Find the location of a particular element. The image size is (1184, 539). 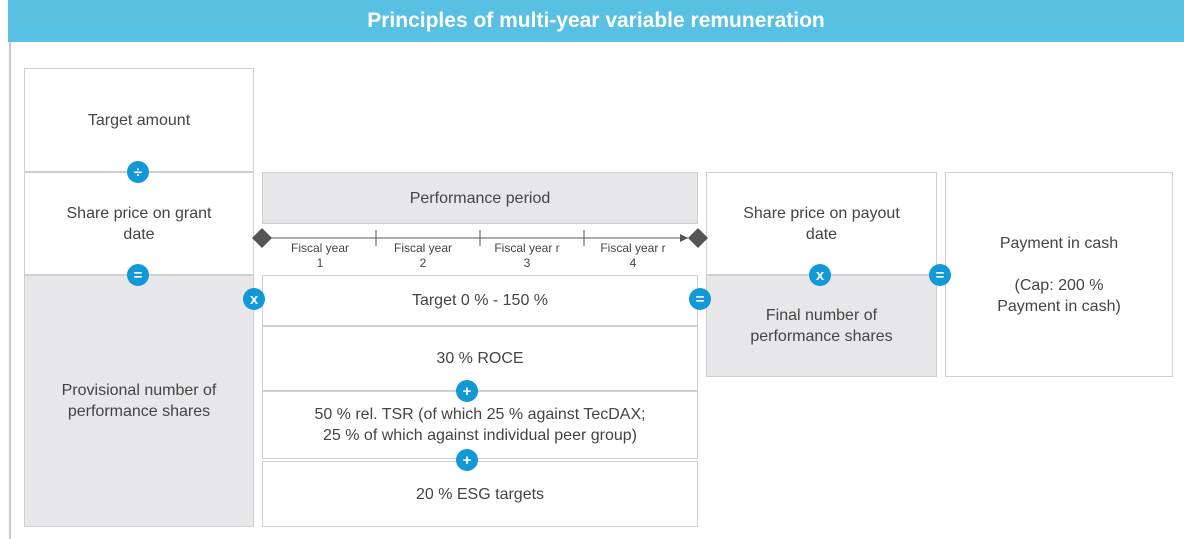

fiscal-year-number: 3 is located at coordinates (527, 263).